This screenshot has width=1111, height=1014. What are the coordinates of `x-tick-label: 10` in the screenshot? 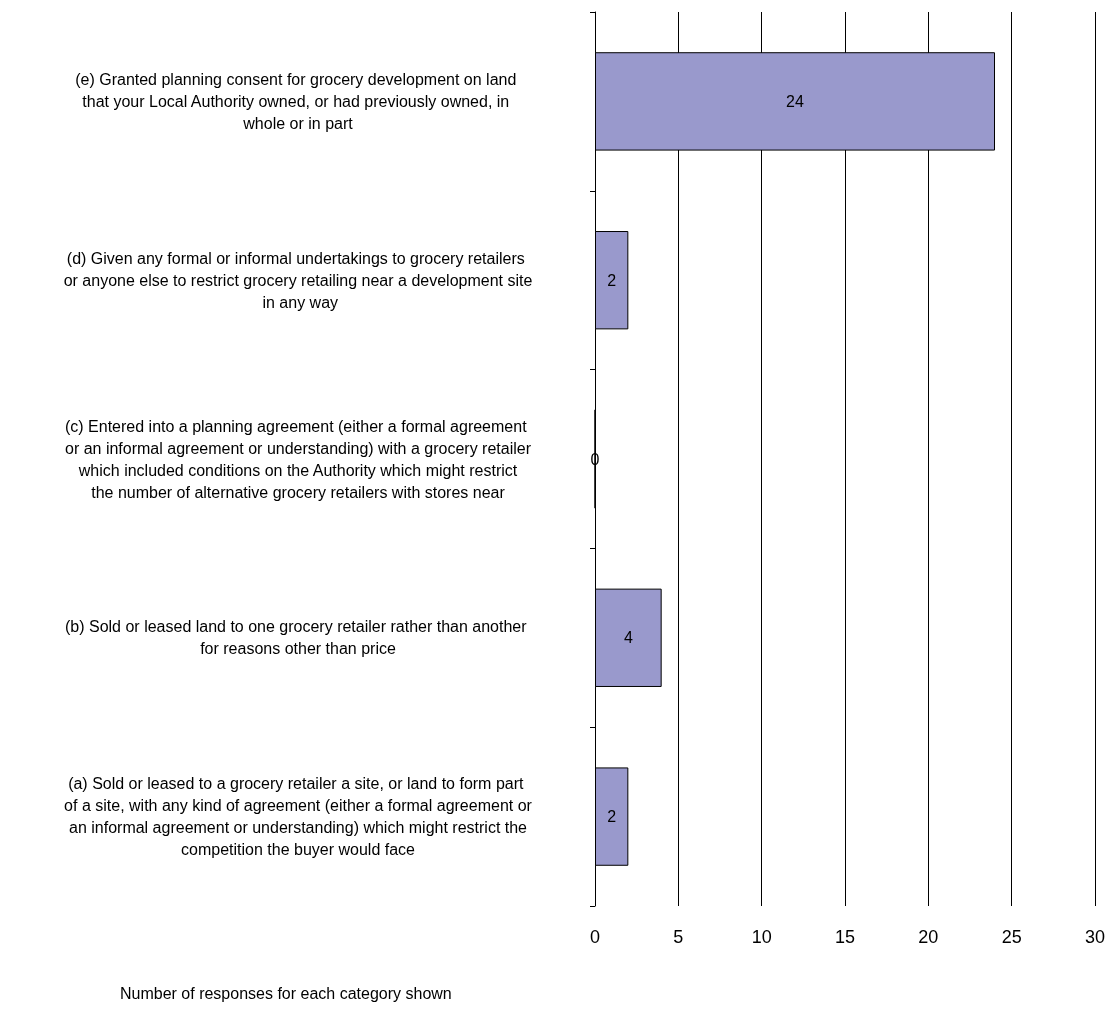 It's located at (761, 937).